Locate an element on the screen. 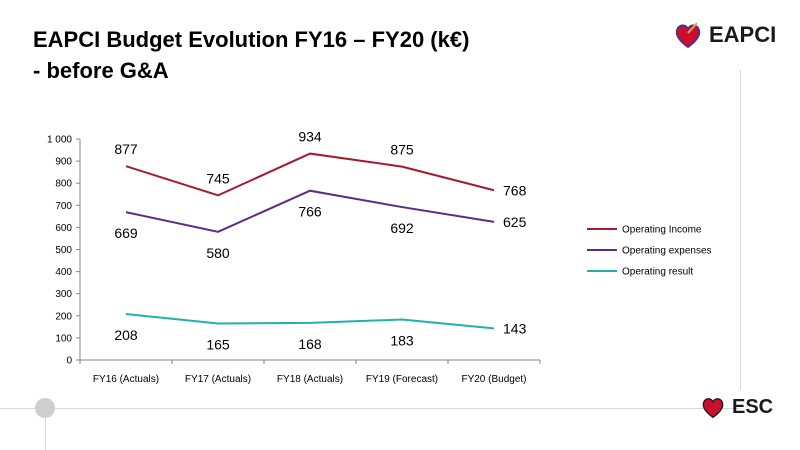  data-label: 745 is located at coordinates (218, 178).